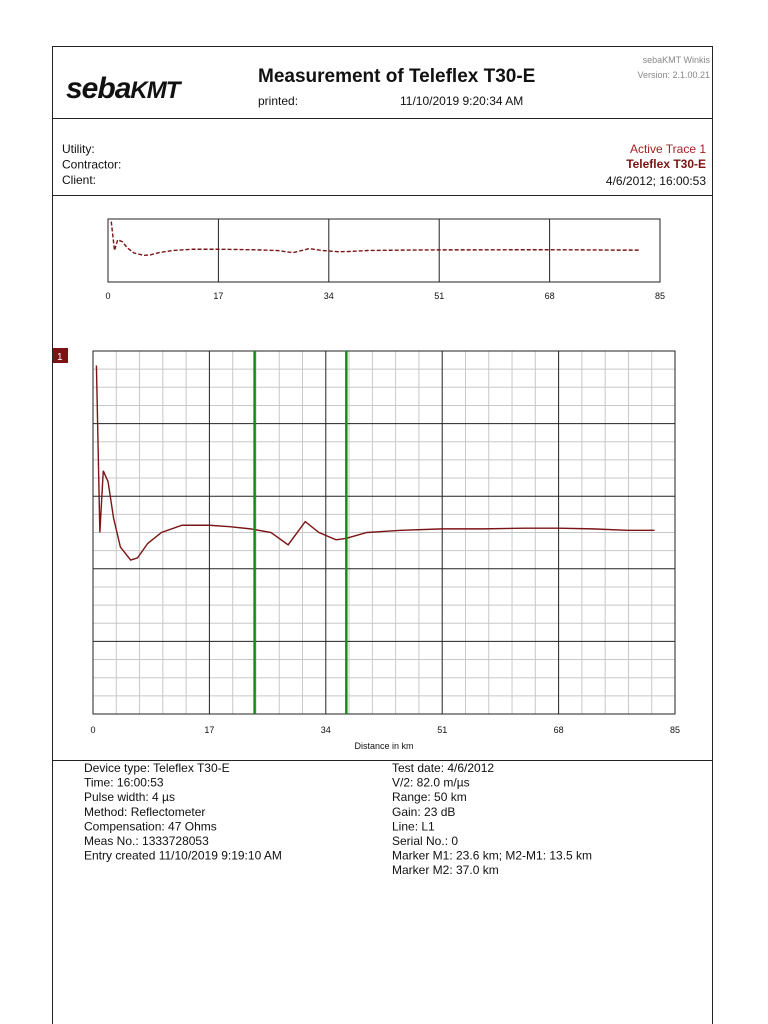 This screenshot has width=768, height=1024. What do you see at coordinates (144, 812) in the screenshot?
I see `detail: Method: Reflectometer` at bounding box center [144, 812].